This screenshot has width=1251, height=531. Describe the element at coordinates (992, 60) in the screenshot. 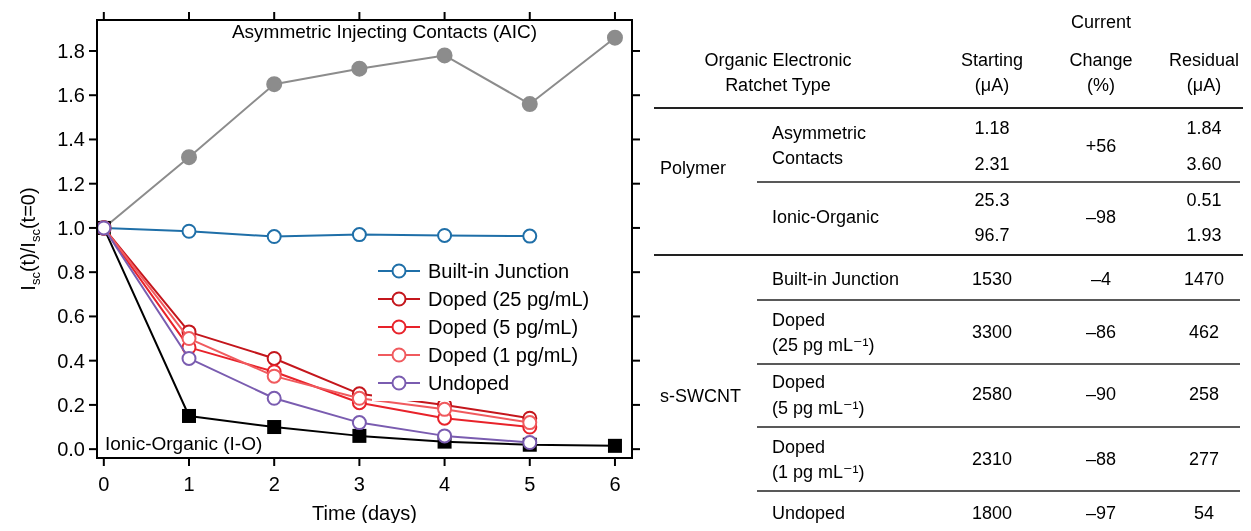

I see `text: Starting` at that location.